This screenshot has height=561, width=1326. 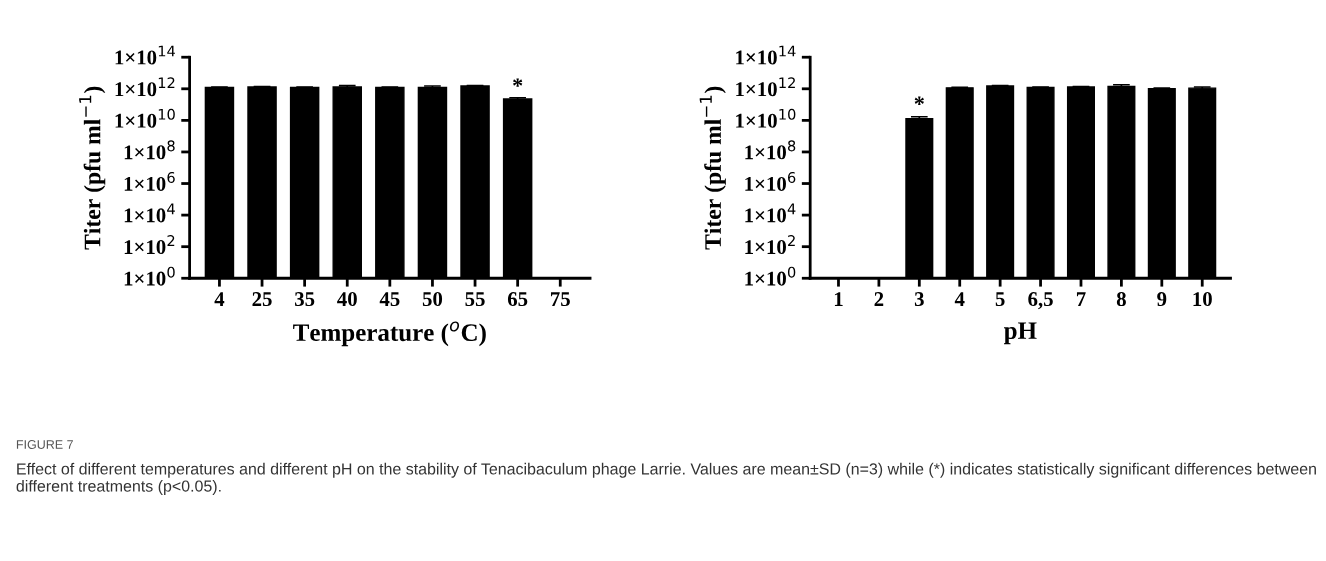 What do you see at coordinates (305, 299) in the screenshot?
I see `x-tick-label: 35` at bounding box center [305, 299].